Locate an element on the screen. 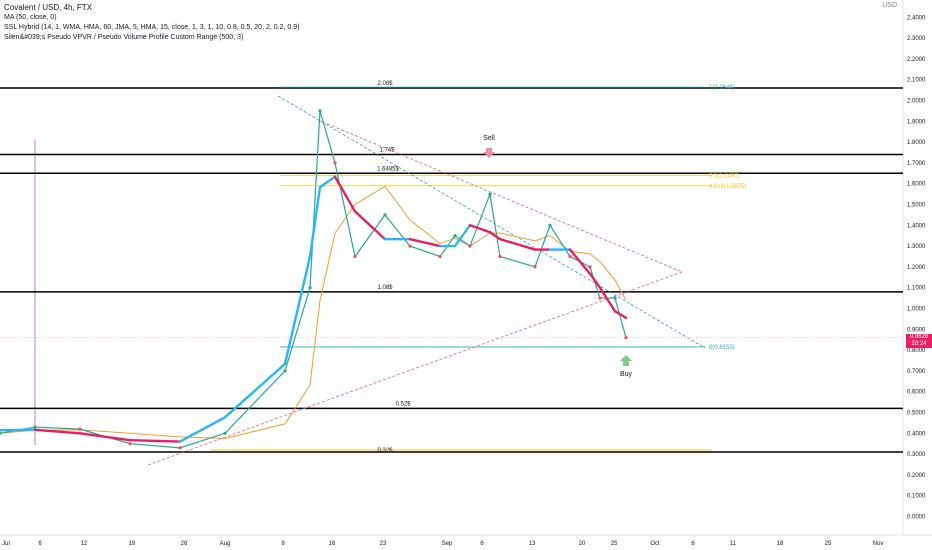 The image size is (932, 550). y-tick-label: 2.4000 is located at coordinates (916, 18).